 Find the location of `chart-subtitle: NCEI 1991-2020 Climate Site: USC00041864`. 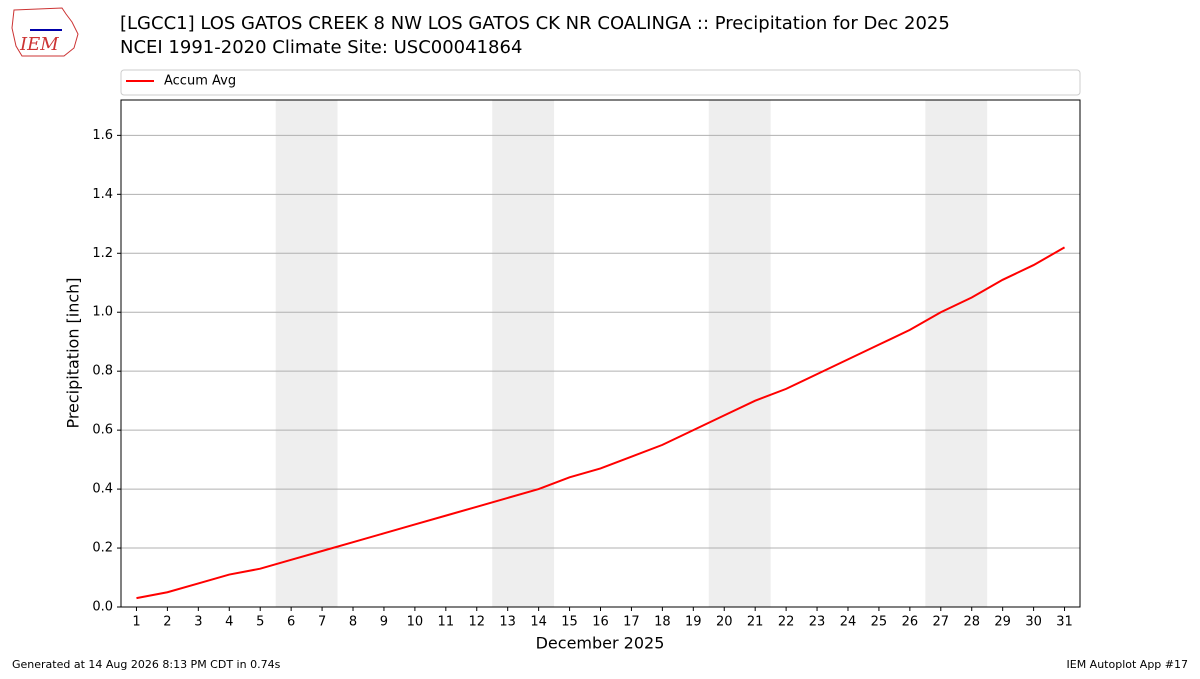

chart-subtitle: NCEI 1991-2020 Climate Site: USC00041864 is located at coordinates (321, 47).